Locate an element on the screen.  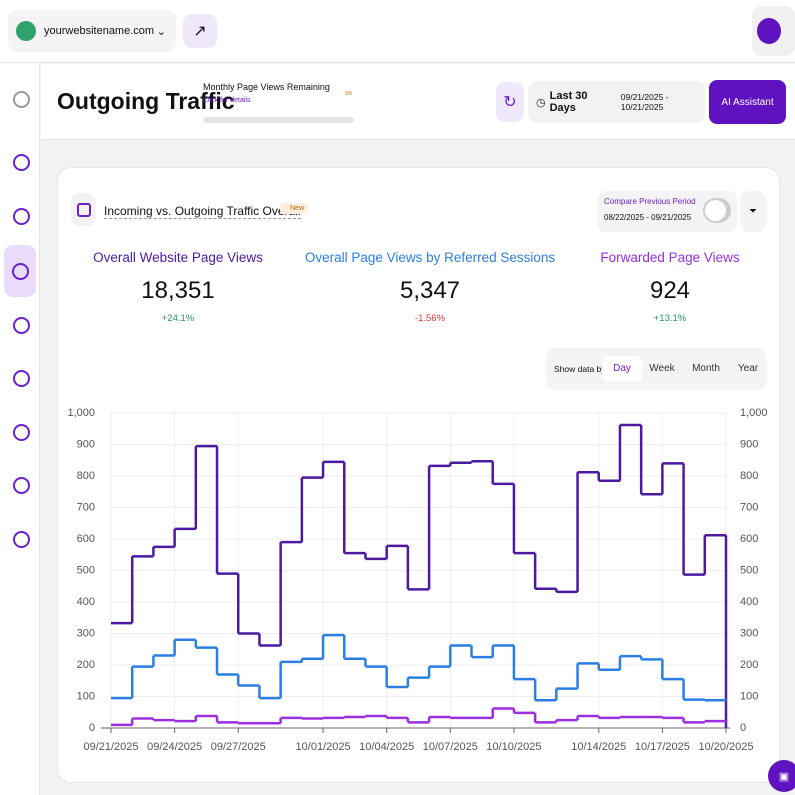
quota-bar is located at coordinates (278, 120).